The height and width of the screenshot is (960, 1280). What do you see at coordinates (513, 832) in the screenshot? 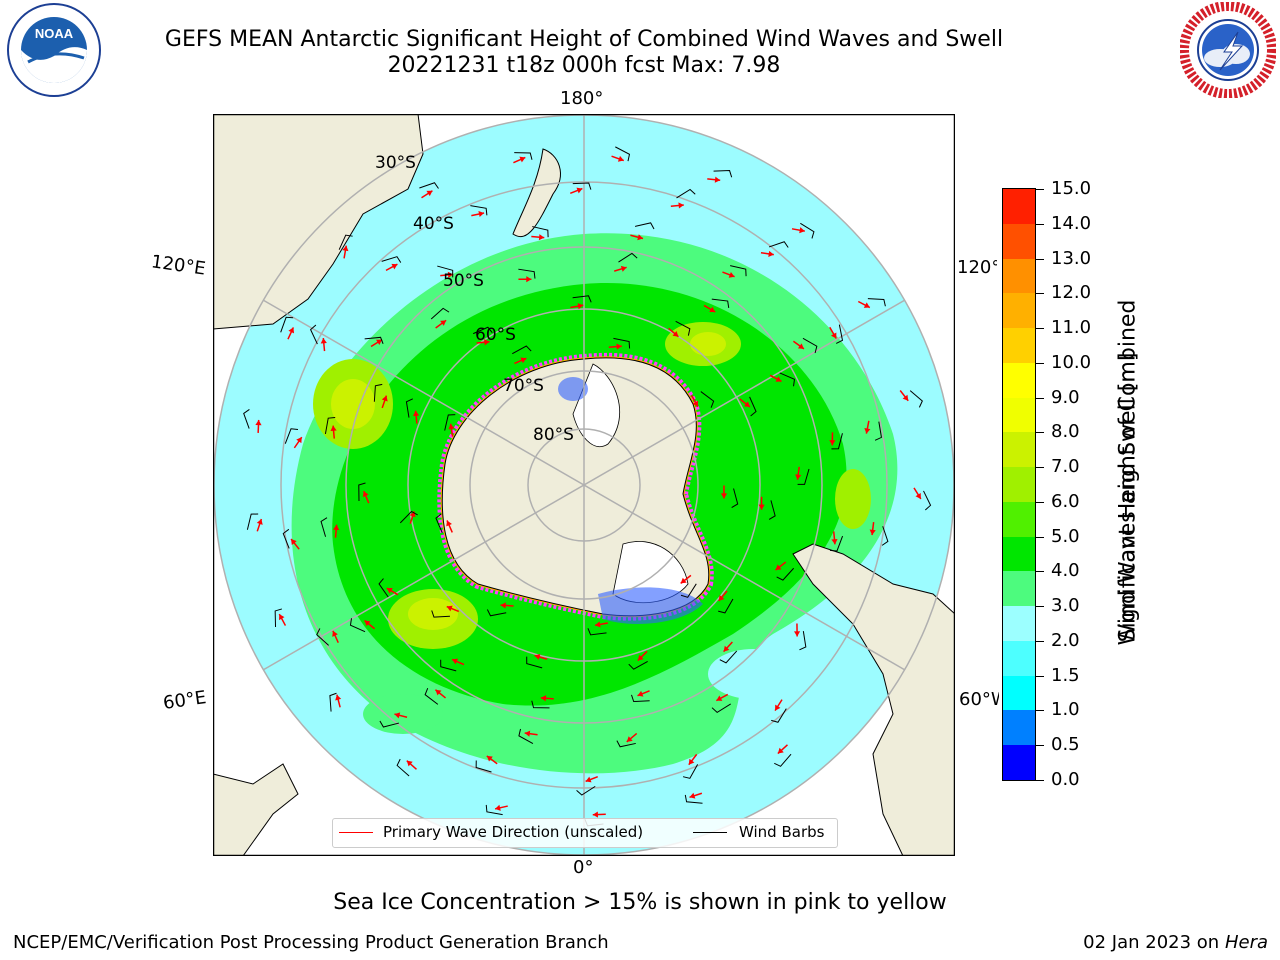
I see `wave-direction-label: Primary Wave Direction (unscaled)` at bounding box center [513, 832].